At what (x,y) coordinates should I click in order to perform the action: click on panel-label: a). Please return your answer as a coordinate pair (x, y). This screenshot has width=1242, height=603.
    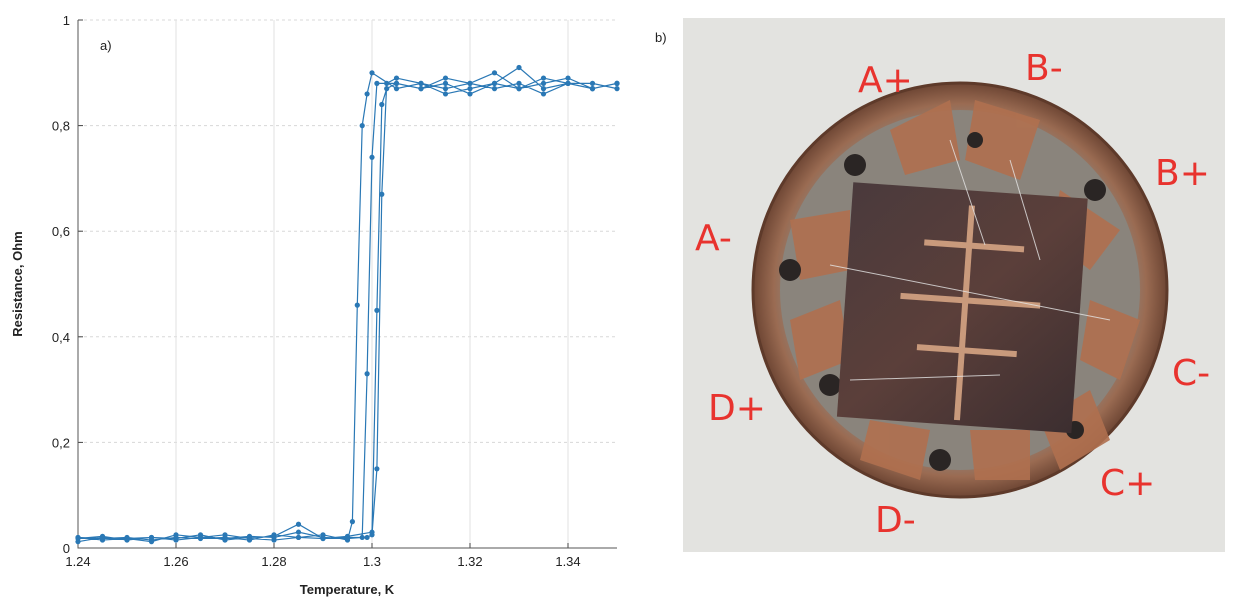
    Looking at the image, I should click on (106, 45).